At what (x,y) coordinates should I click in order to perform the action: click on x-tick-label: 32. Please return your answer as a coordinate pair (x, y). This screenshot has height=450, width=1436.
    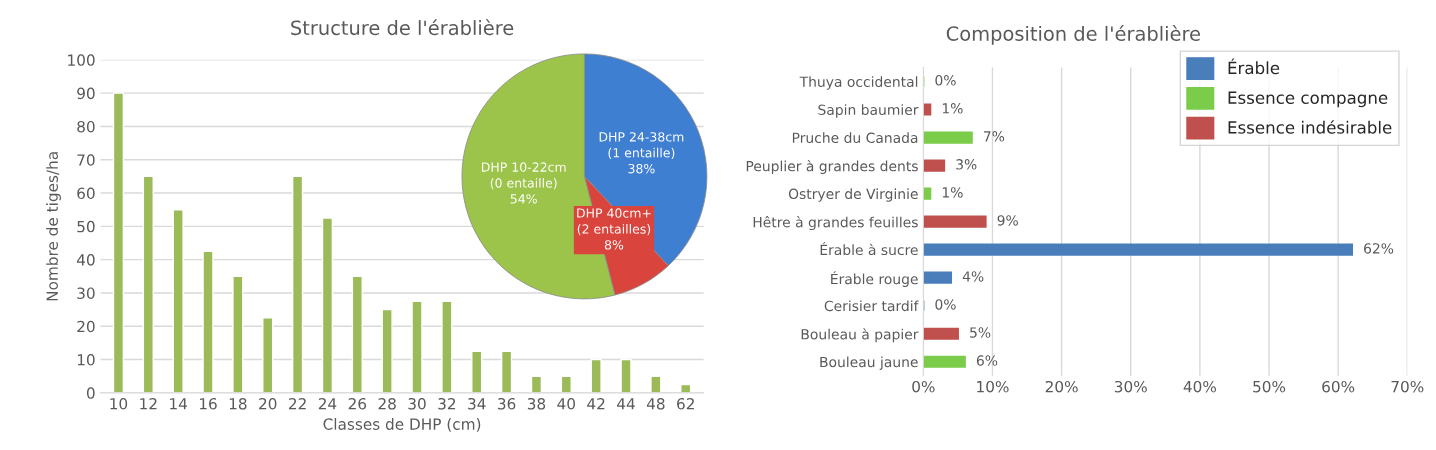
    Looking at the image, I should click on (447, 403).